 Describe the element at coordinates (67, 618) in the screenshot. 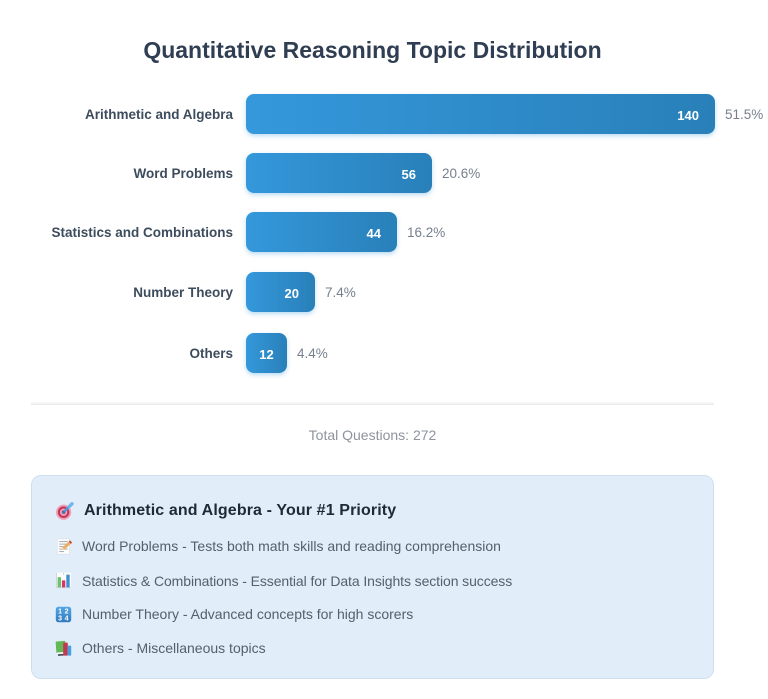

I see `svg-text: 4` at that location.